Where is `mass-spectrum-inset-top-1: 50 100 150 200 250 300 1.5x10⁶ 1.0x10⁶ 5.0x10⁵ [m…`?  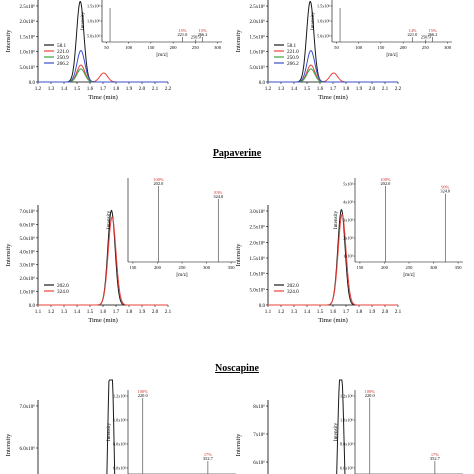
mass-spectrum-inset-top-1: 50 100 150 200 250 300 1.5x10⁶ 1.0x10⁶ 5.0x10⁵ [m… is located at coordinates (151, 29).